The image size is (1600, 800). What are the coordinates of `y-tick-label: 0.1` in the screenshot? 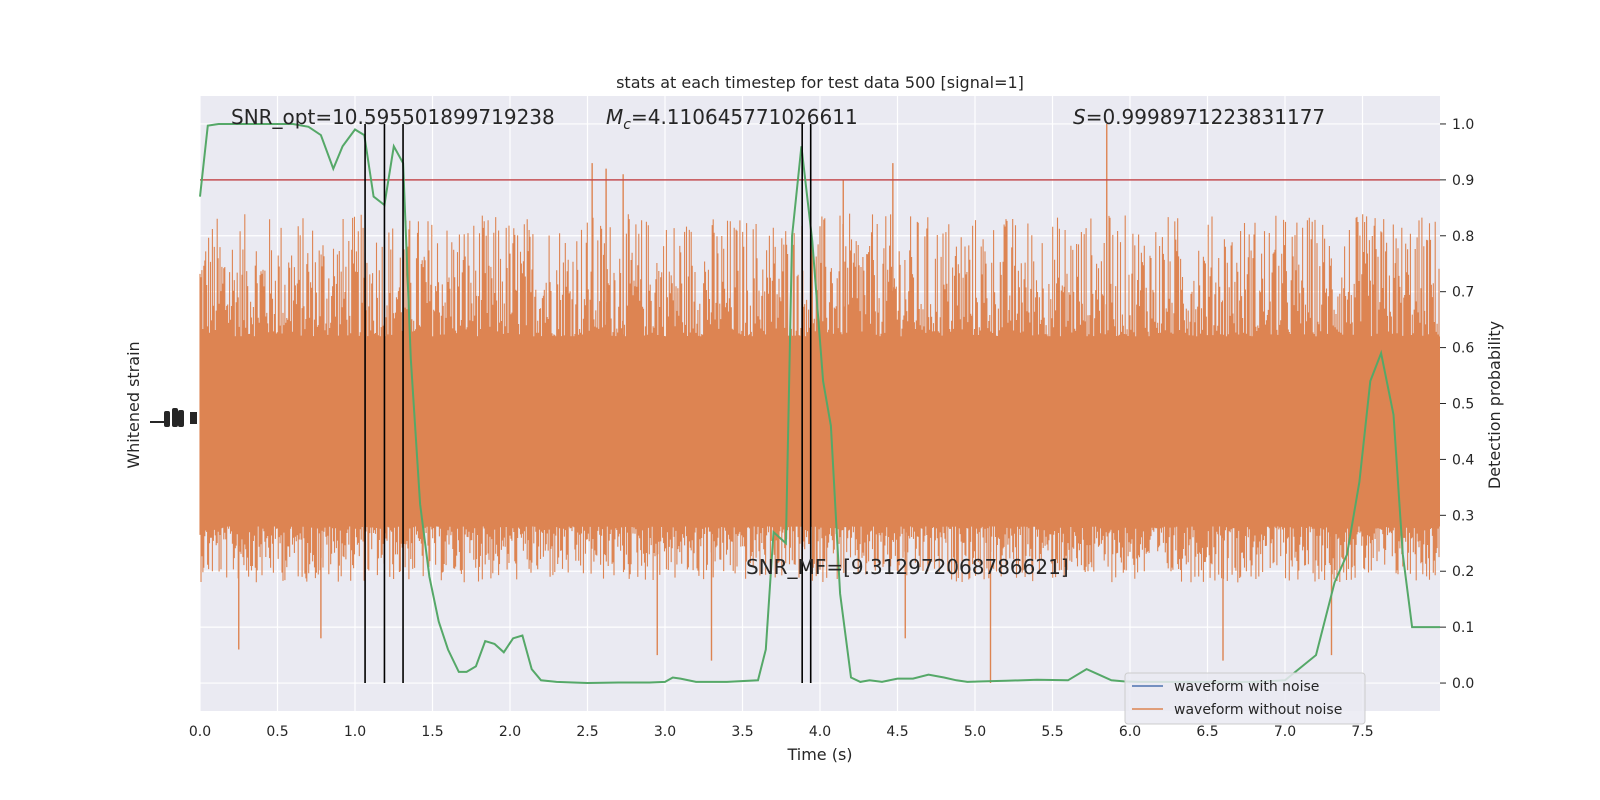 It's located at (1463, 628).